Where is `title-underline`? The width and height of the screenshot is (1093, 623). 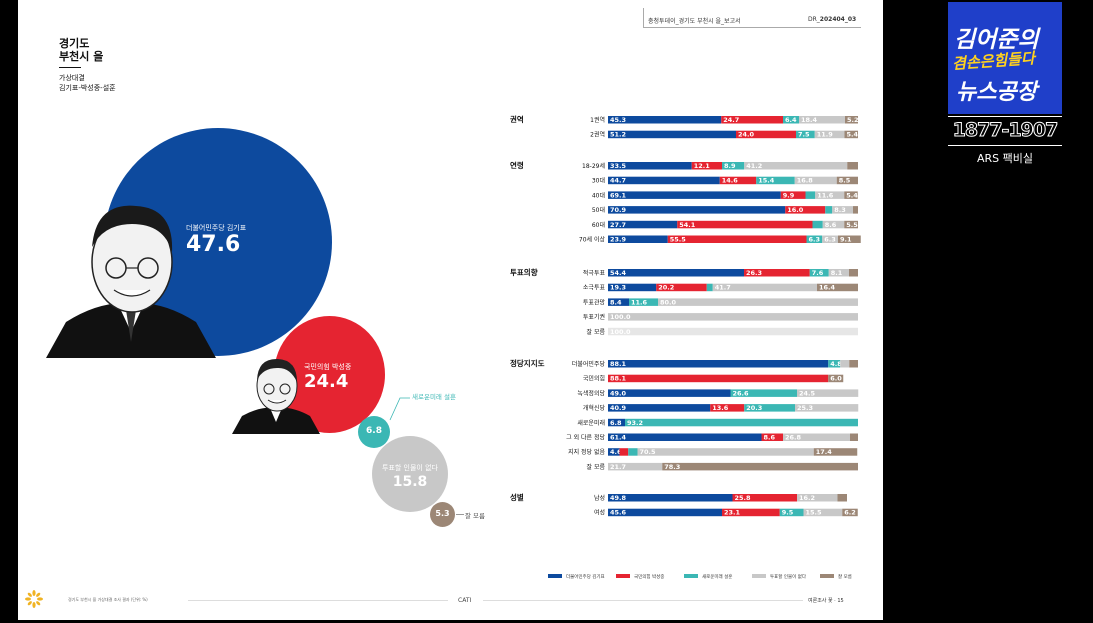
title-underline is located at coordinates (70, 67).